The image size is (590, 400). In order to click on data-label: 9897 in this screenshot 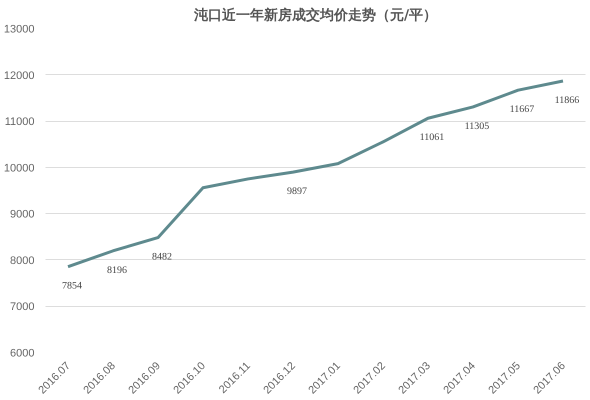, I will do `click(297, 192)`.